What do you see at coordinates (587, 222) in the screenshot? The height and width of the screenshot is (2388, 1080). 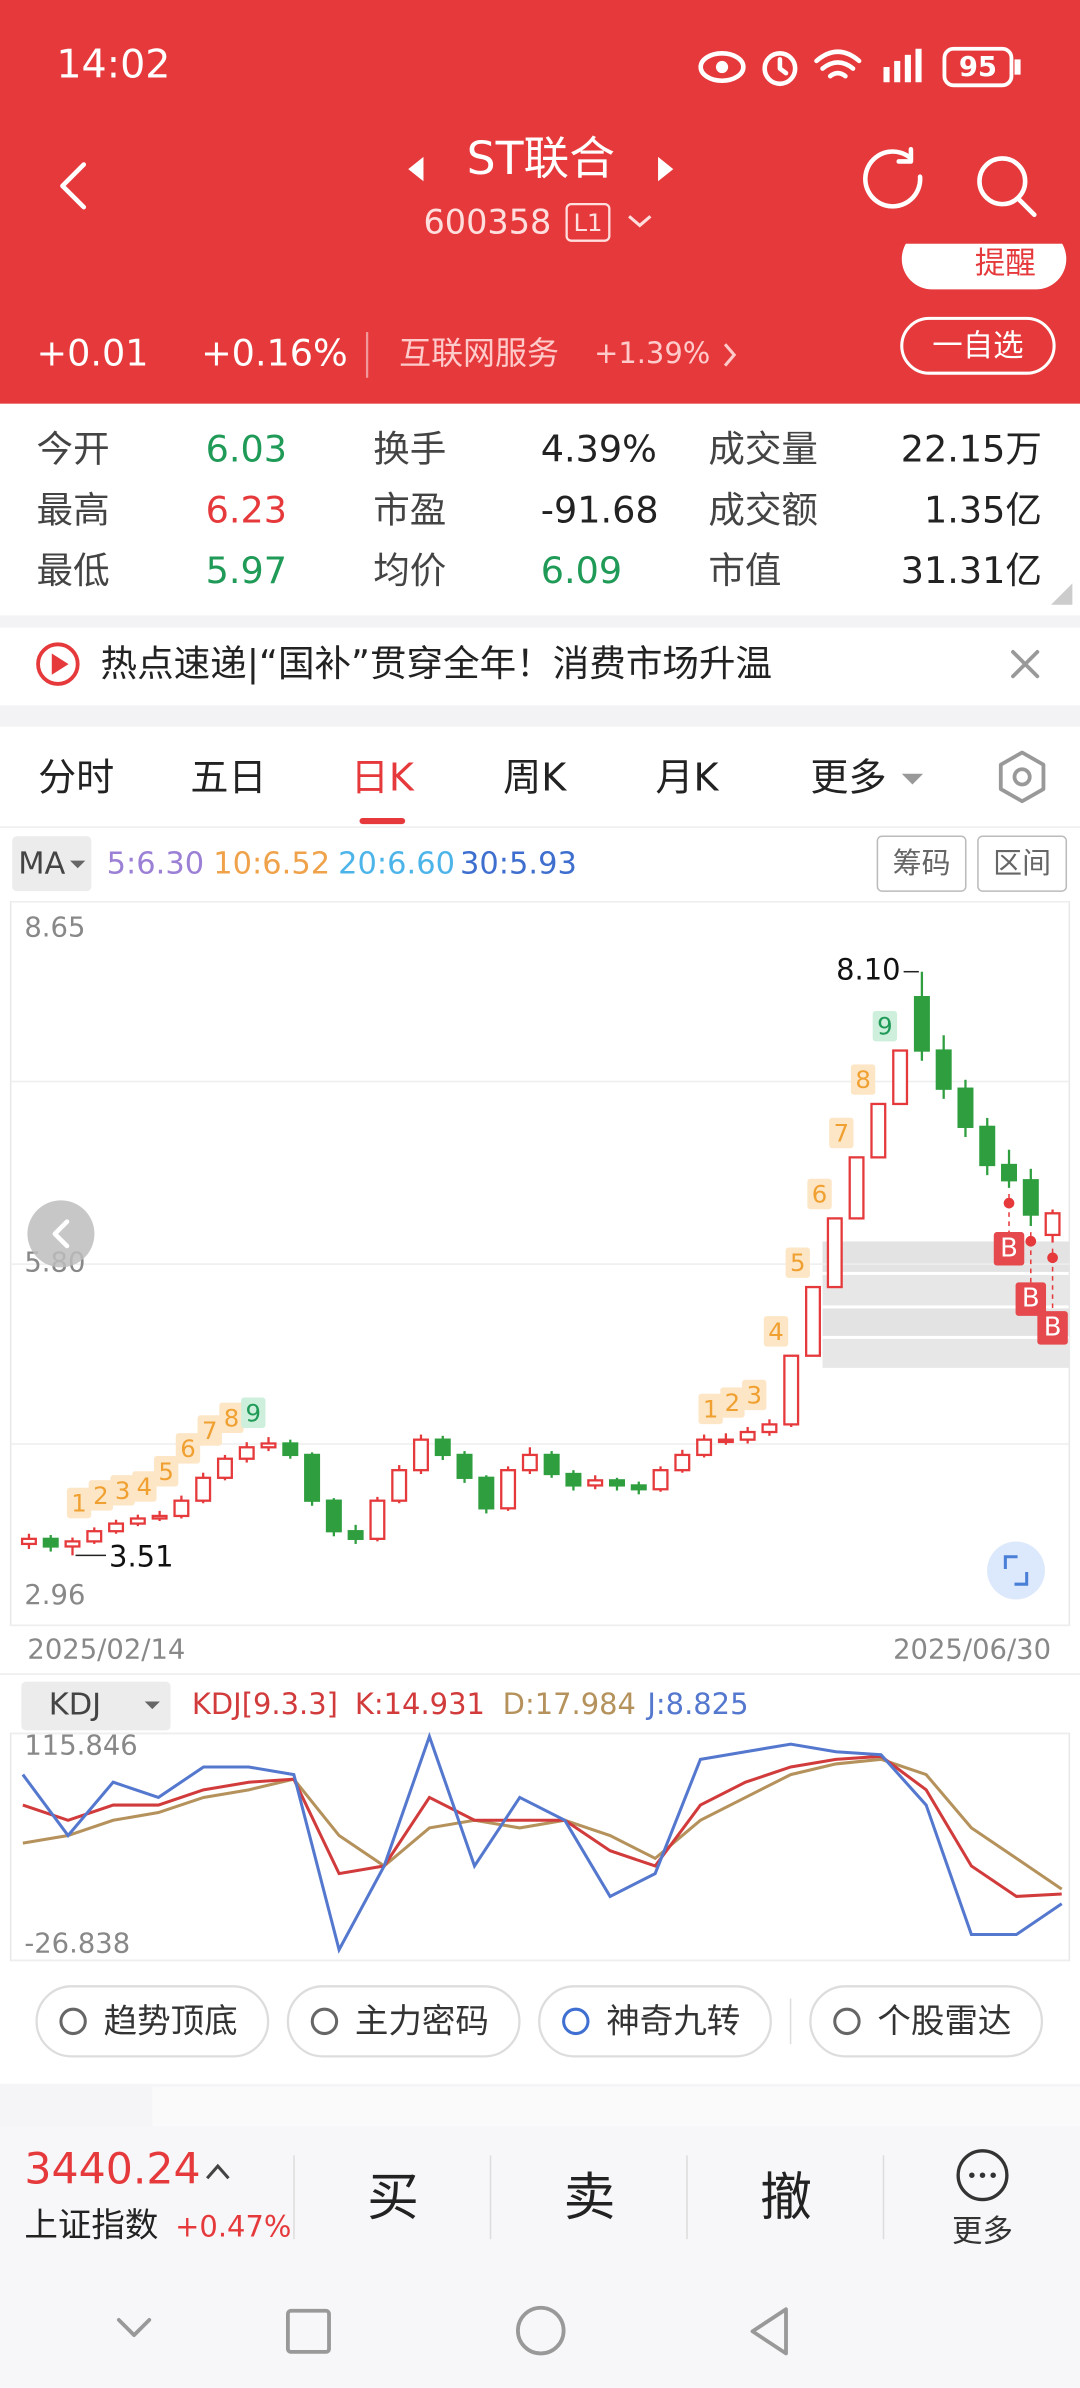 I see `level-text: L1` at bounding box center [587, 222].